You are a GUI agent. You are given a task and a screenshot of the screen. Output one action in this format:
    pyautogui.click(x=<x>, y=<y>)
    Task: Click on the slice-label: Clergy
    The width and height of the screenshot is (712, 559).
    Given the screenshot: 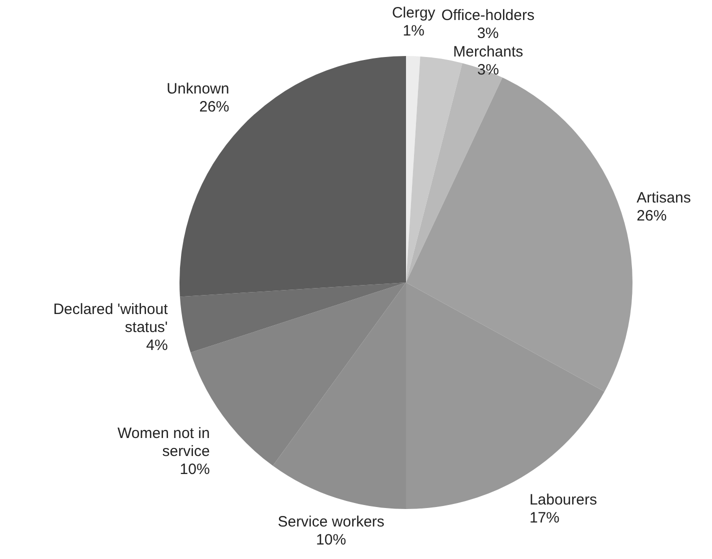 What is the action you would take?
    pyautogui.click(x=414, y=13)
    